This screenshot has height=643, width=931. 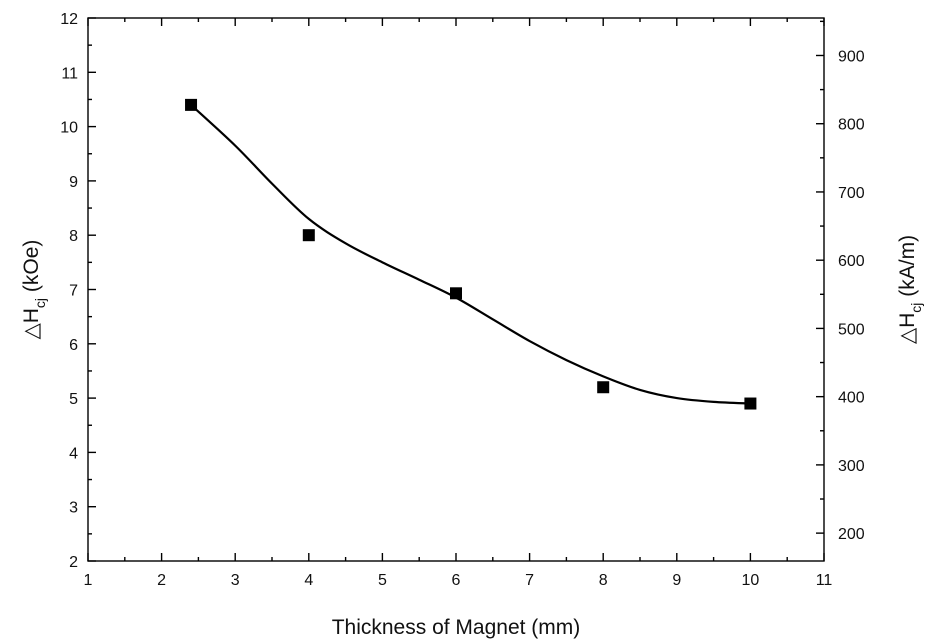 What do you see at coordinates (851, 193) in the screenshot?
I see `y-right-tick-label: 700` at bounding box center [851, 193].